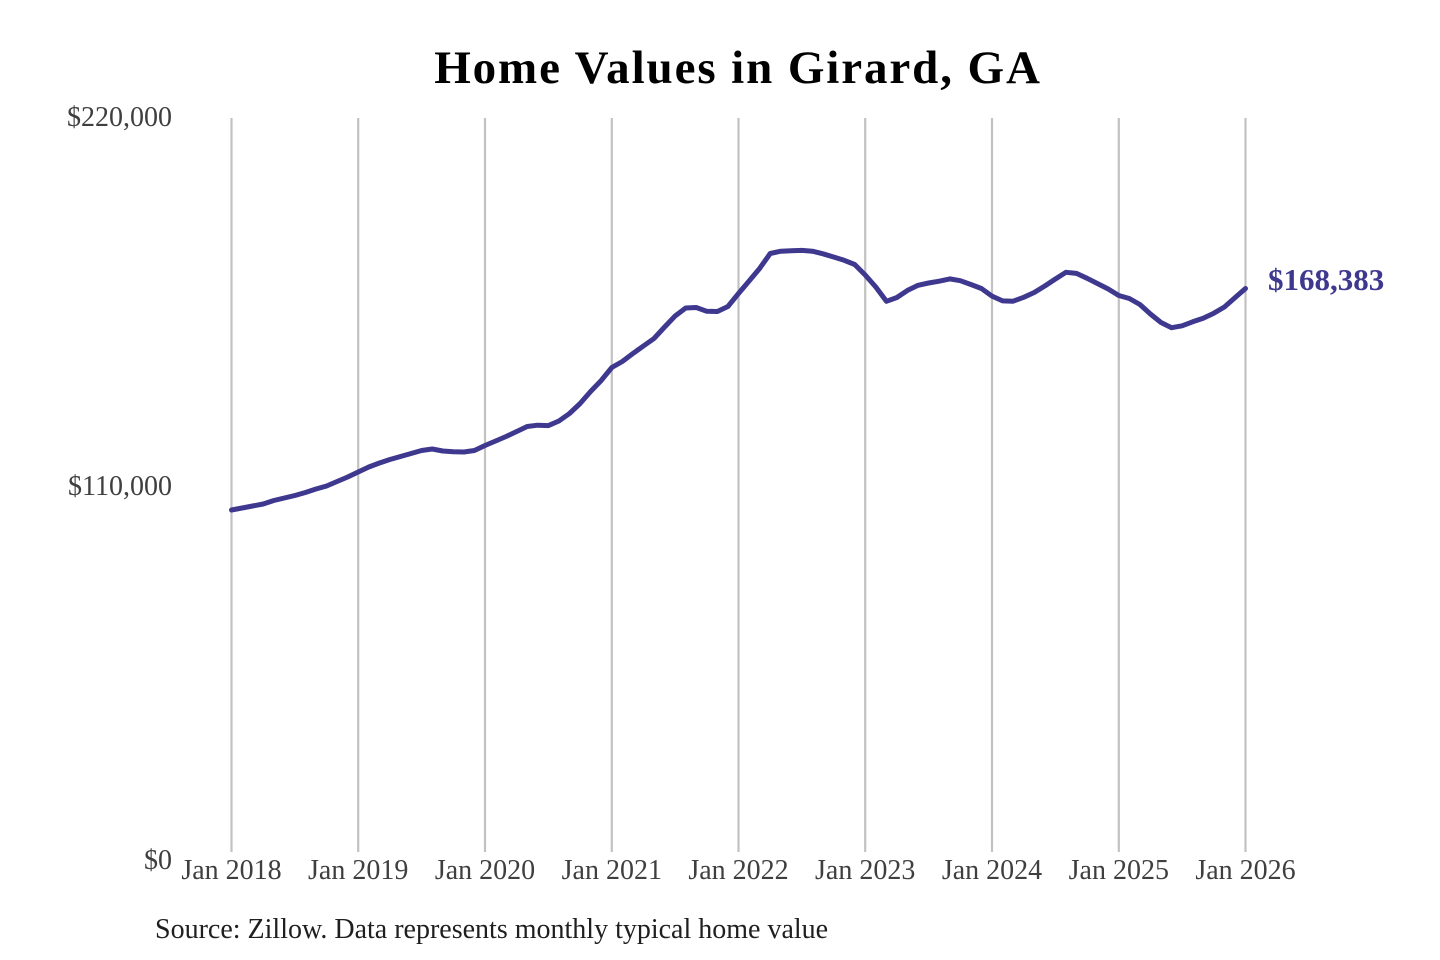 This screenshot has height=960, width=1440. Describe the element at coordinates (120, 486) in the screenshot. I see `svg-text: $110,000` at that location.